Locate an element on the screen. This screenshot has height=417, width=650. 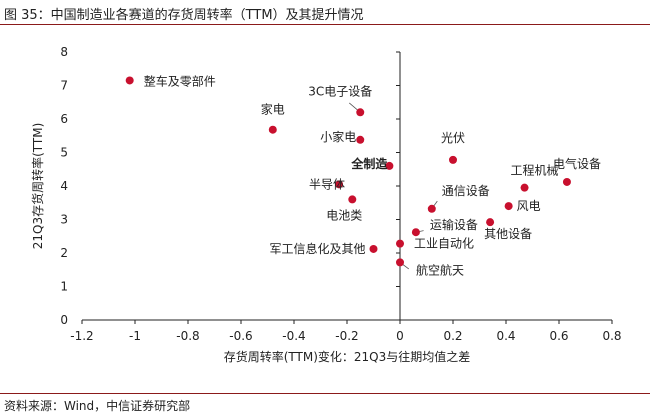
top-divider is located at coordinates (325, 24).